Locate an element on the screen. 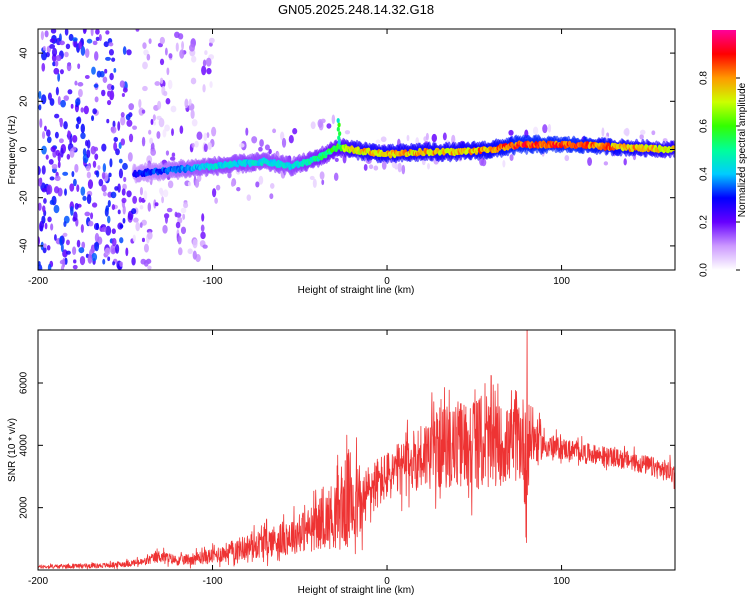 Image resolution: width=750 pixels, height=600 pixels. heatmap-x-tick-label: -100 is located at coordinates (213, 281).